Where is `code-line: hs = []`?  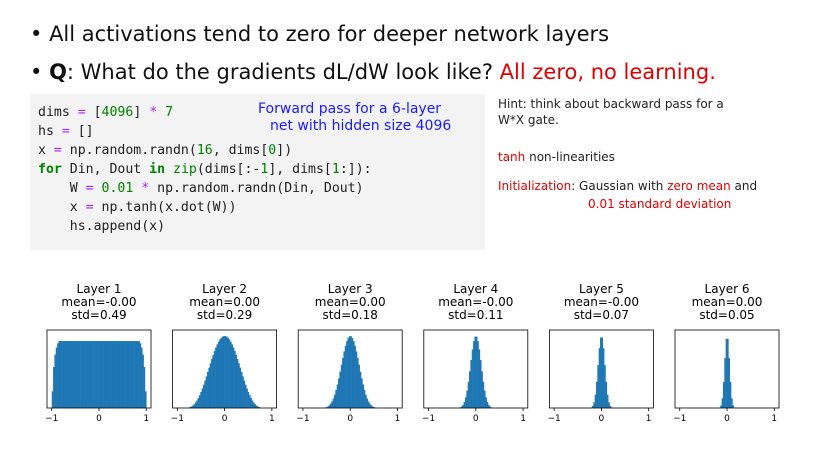 code-line: hs = [] is located at coordinates (66, 131).